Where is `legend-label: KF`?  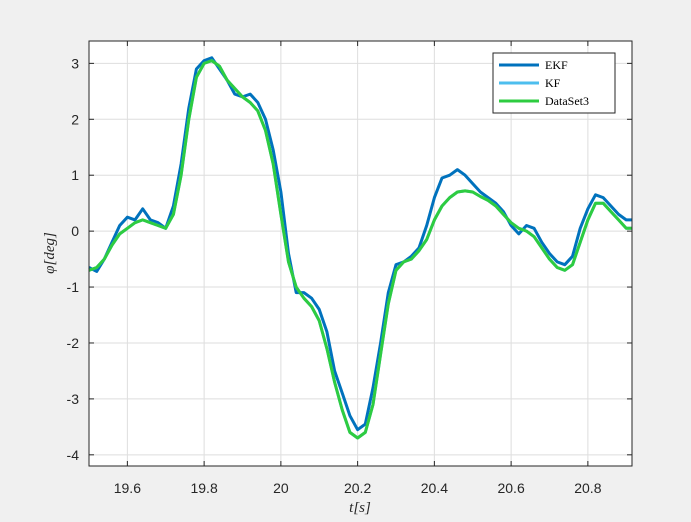
legend-label: KF is located at coordinates (553, 83).